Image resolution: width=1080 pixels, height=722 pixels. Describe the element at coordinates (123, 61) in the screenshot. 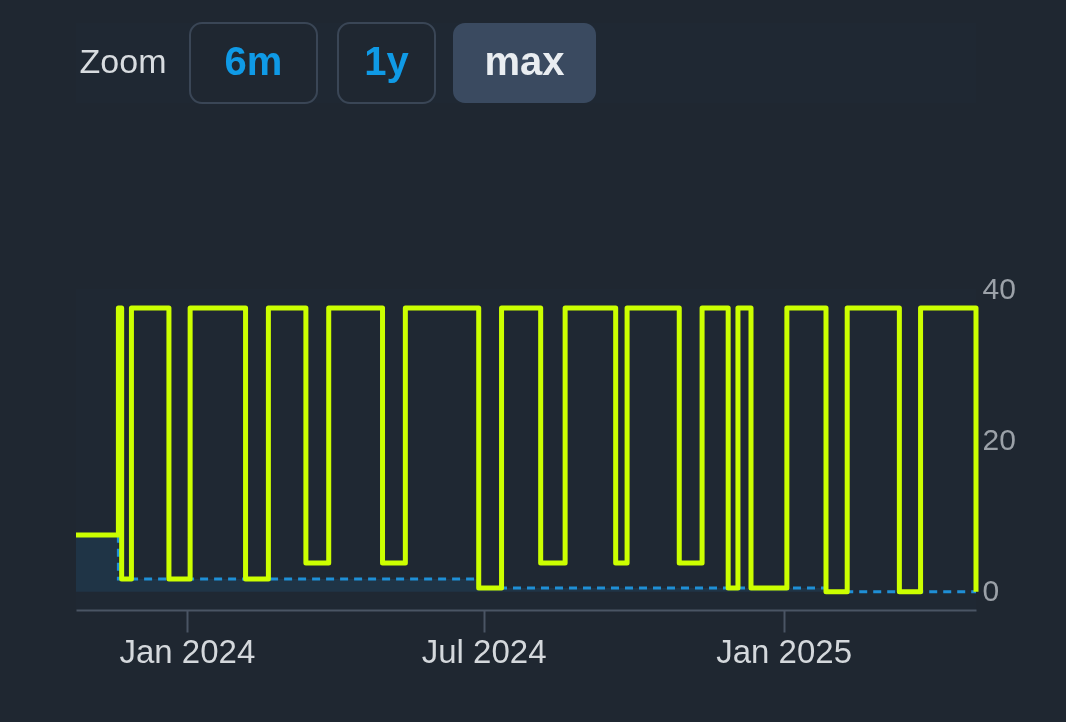

I see `text: Zoom` at that location.